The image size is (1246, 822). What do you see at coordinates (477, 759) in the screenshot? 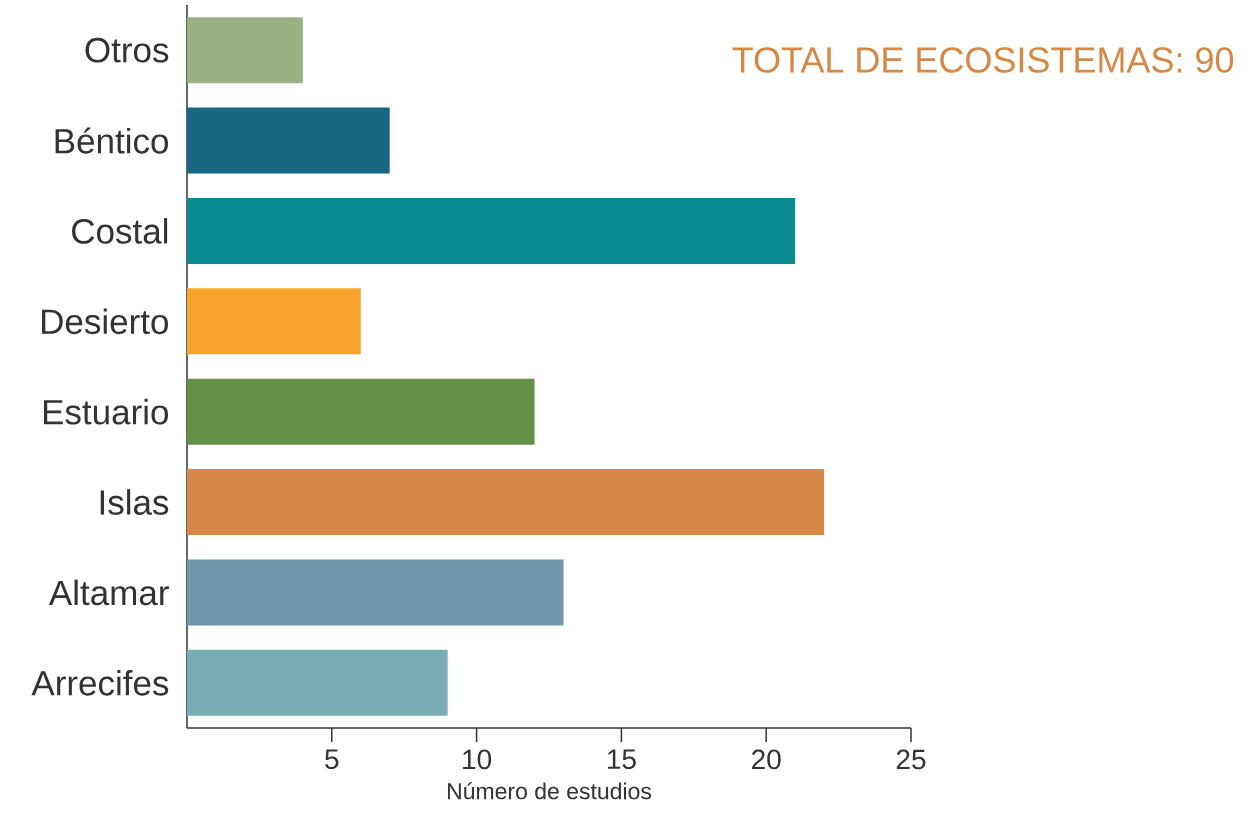
I see `x-tick-label: 10` at bounding box center [477, 759].